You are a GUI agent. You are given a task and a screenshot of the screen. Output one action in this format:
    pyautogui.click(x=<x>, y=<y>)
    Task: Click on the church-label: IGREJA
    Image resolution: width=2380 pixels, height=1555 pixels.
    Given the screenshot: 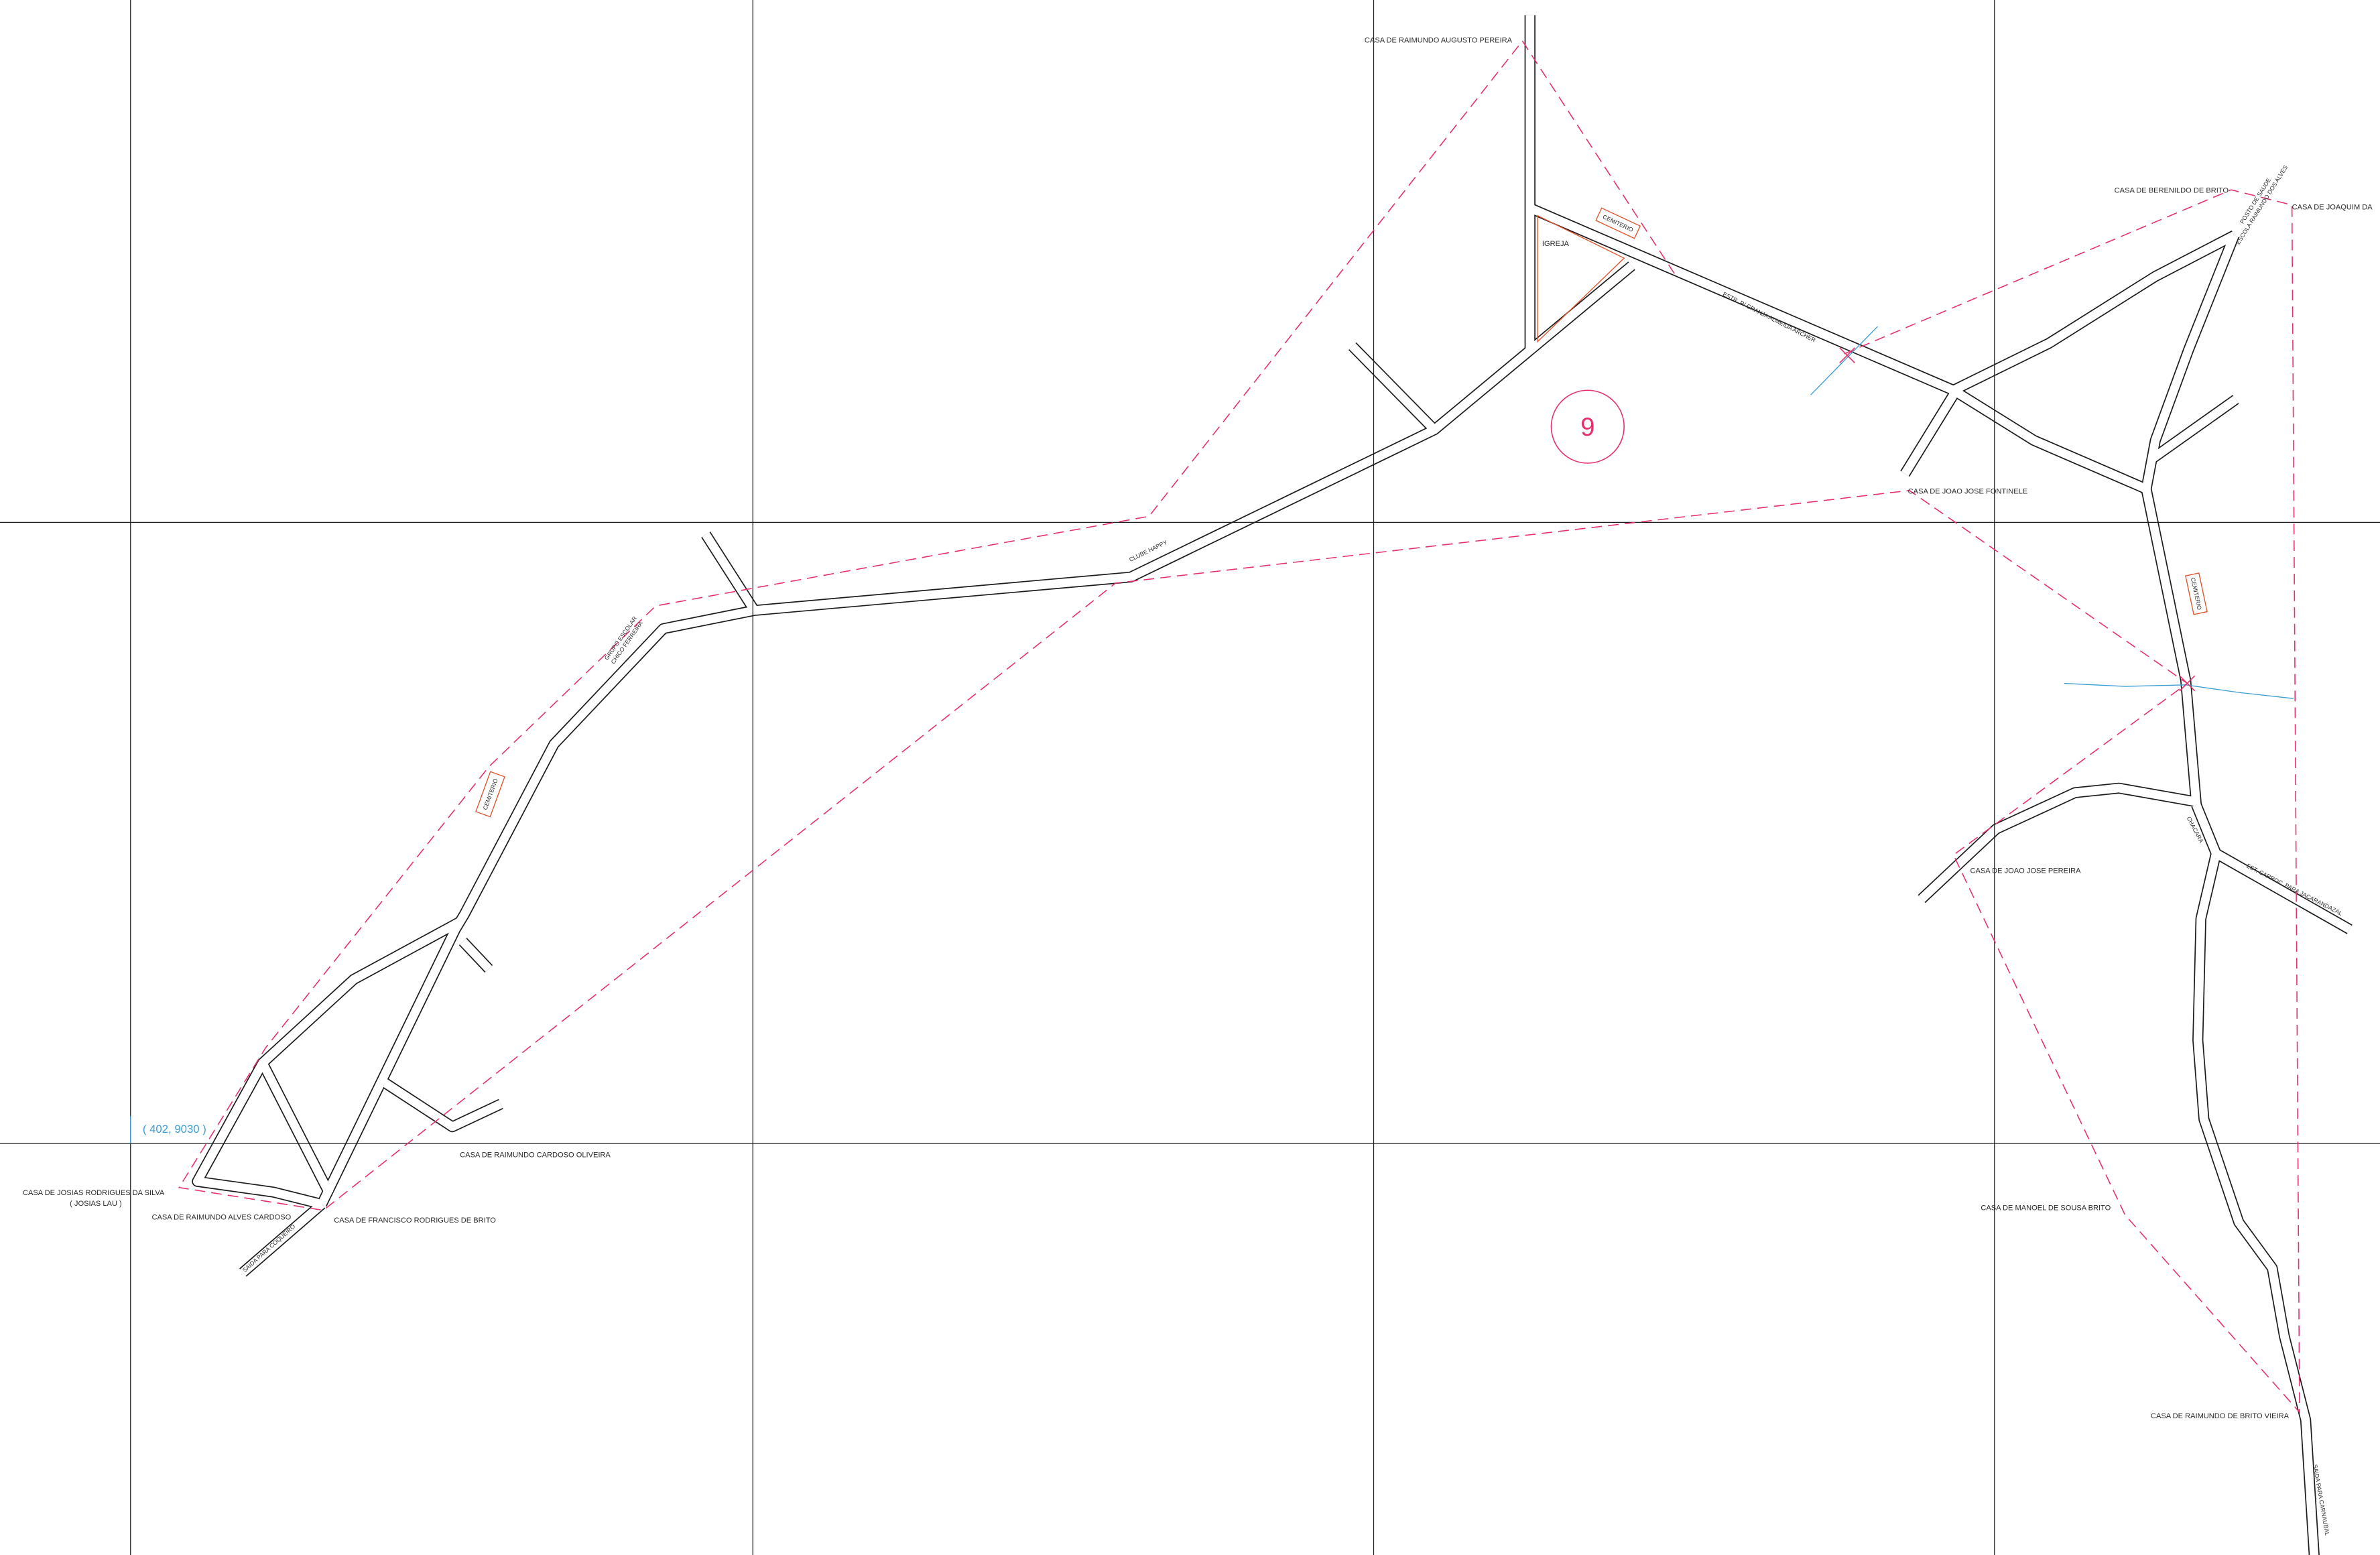 What is the action you would take?
    pyautogui.click(x=1556, y=244)
    